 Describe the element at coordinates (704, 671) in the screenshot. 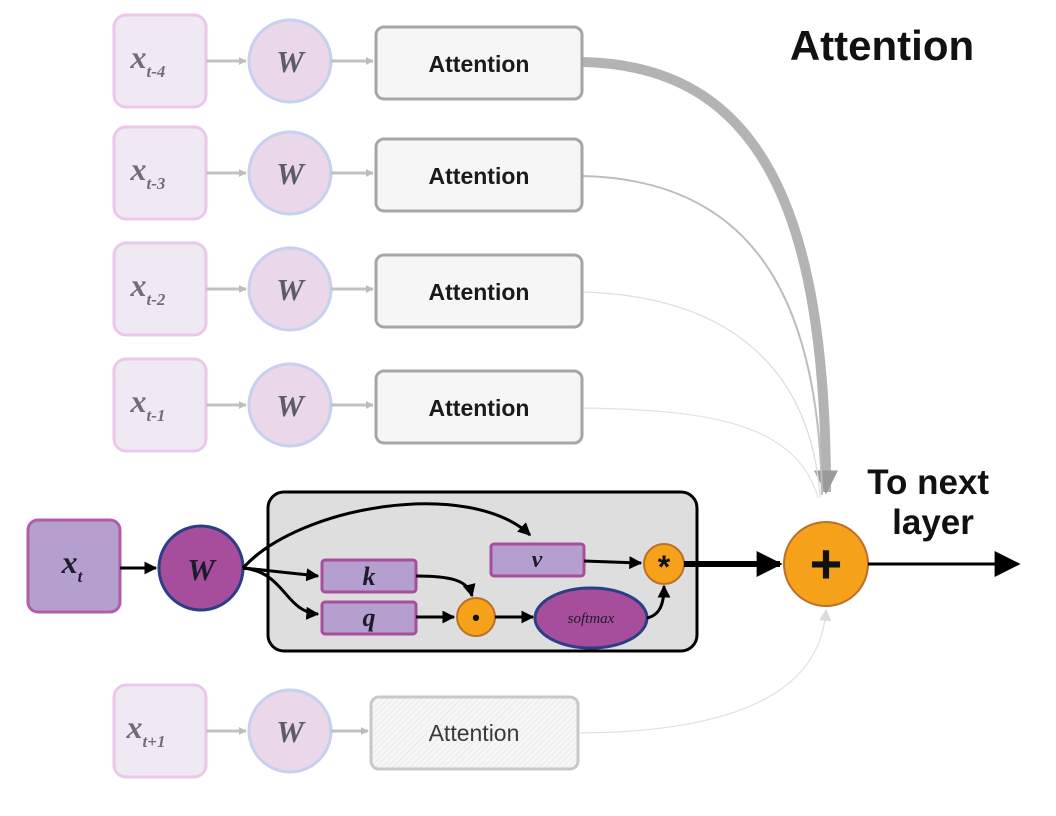

I see `attention-flow-t+1` at that location.